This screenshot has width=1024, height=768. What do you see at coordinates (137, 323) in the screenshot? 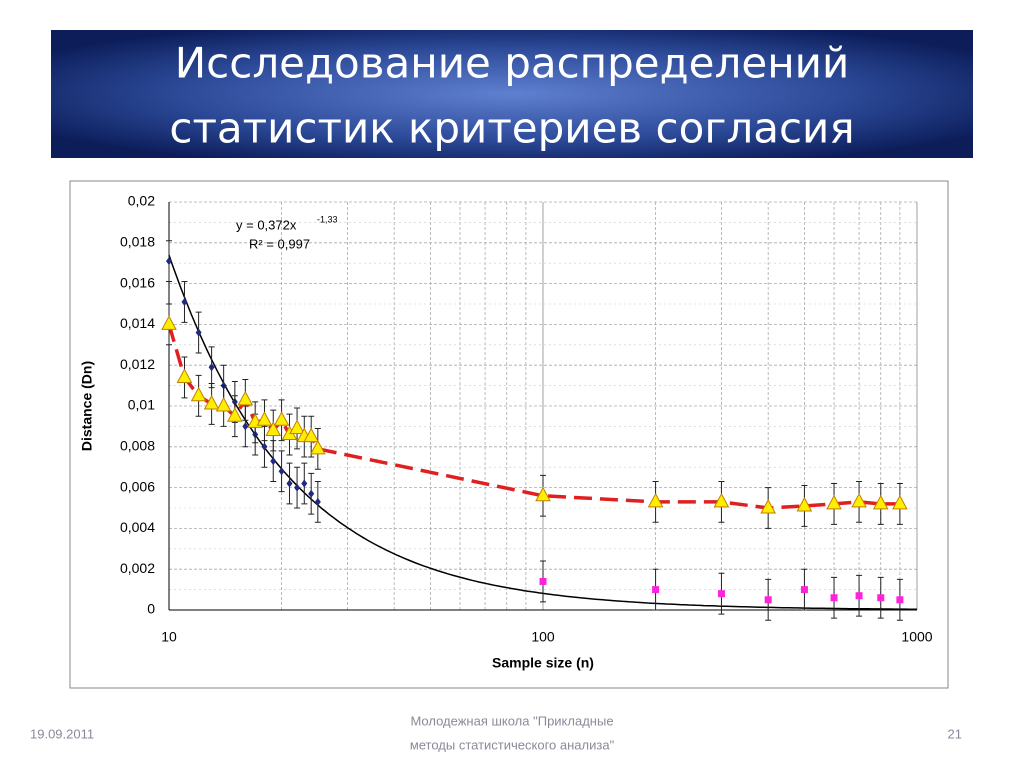
I see `y-tick-label: 0,014` at bounding box center [137, 323].